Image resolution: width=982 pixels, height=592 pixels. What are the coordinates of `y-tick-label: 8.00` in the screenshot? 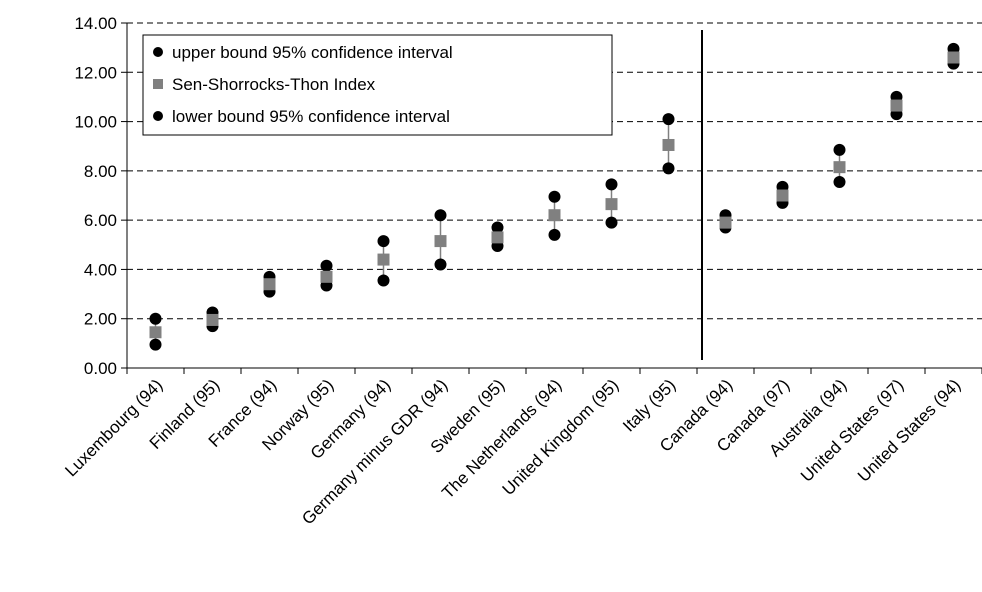 It's located at (100, 171).